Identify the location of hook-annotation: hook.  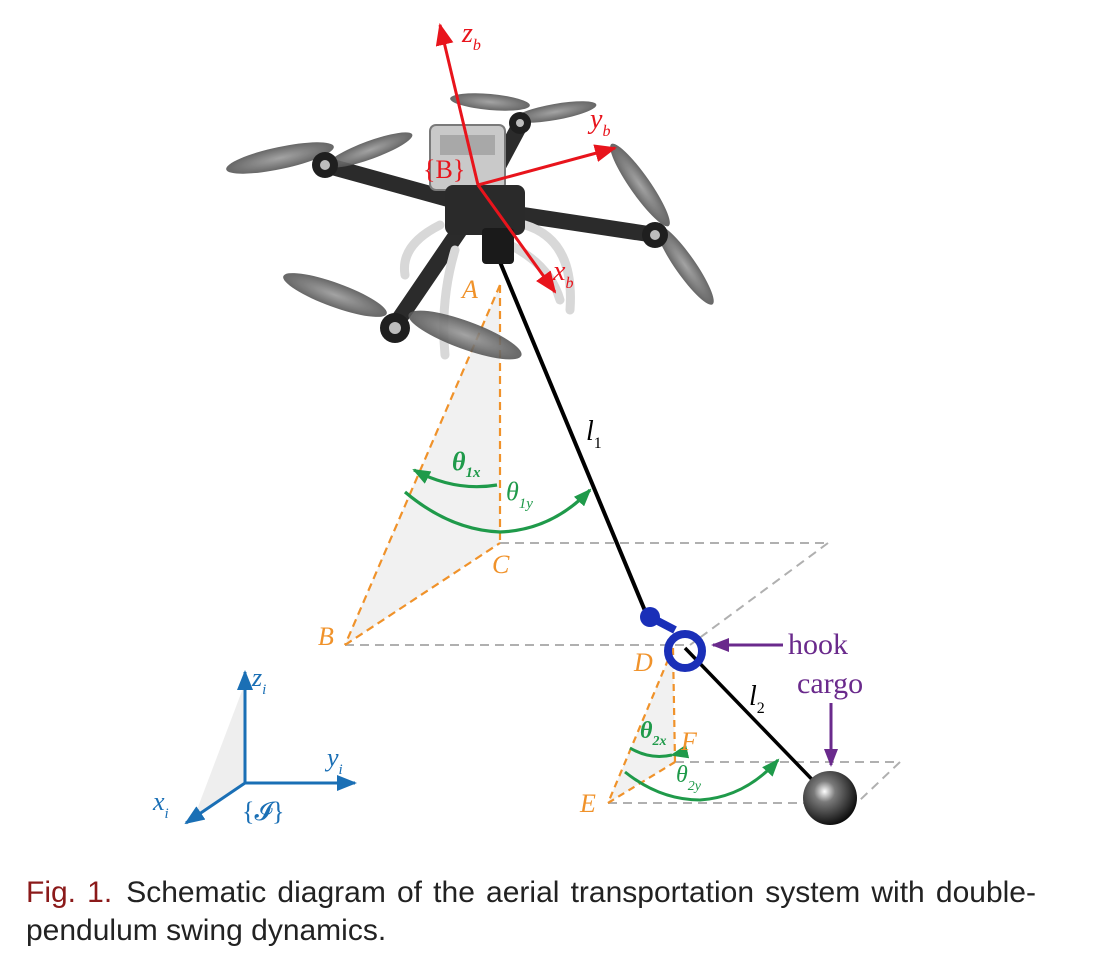
(818, 644).